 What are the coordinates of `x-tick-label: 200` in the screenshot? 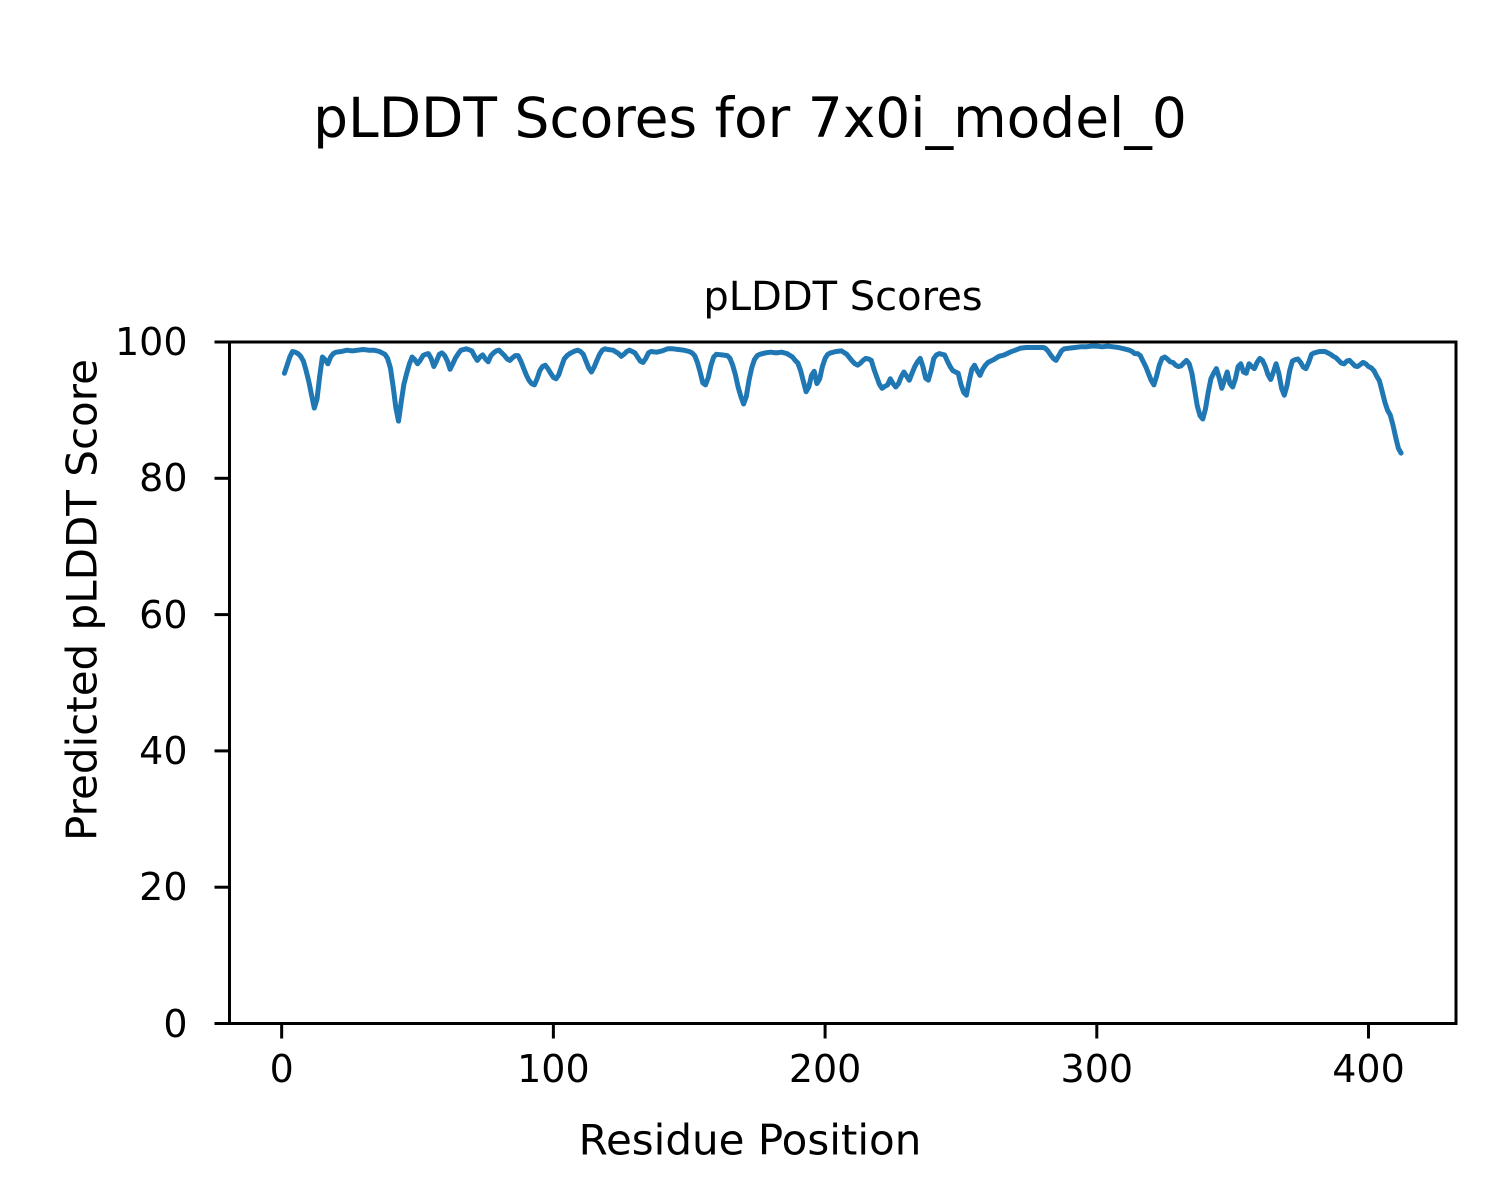 It's located at (825, 1068).